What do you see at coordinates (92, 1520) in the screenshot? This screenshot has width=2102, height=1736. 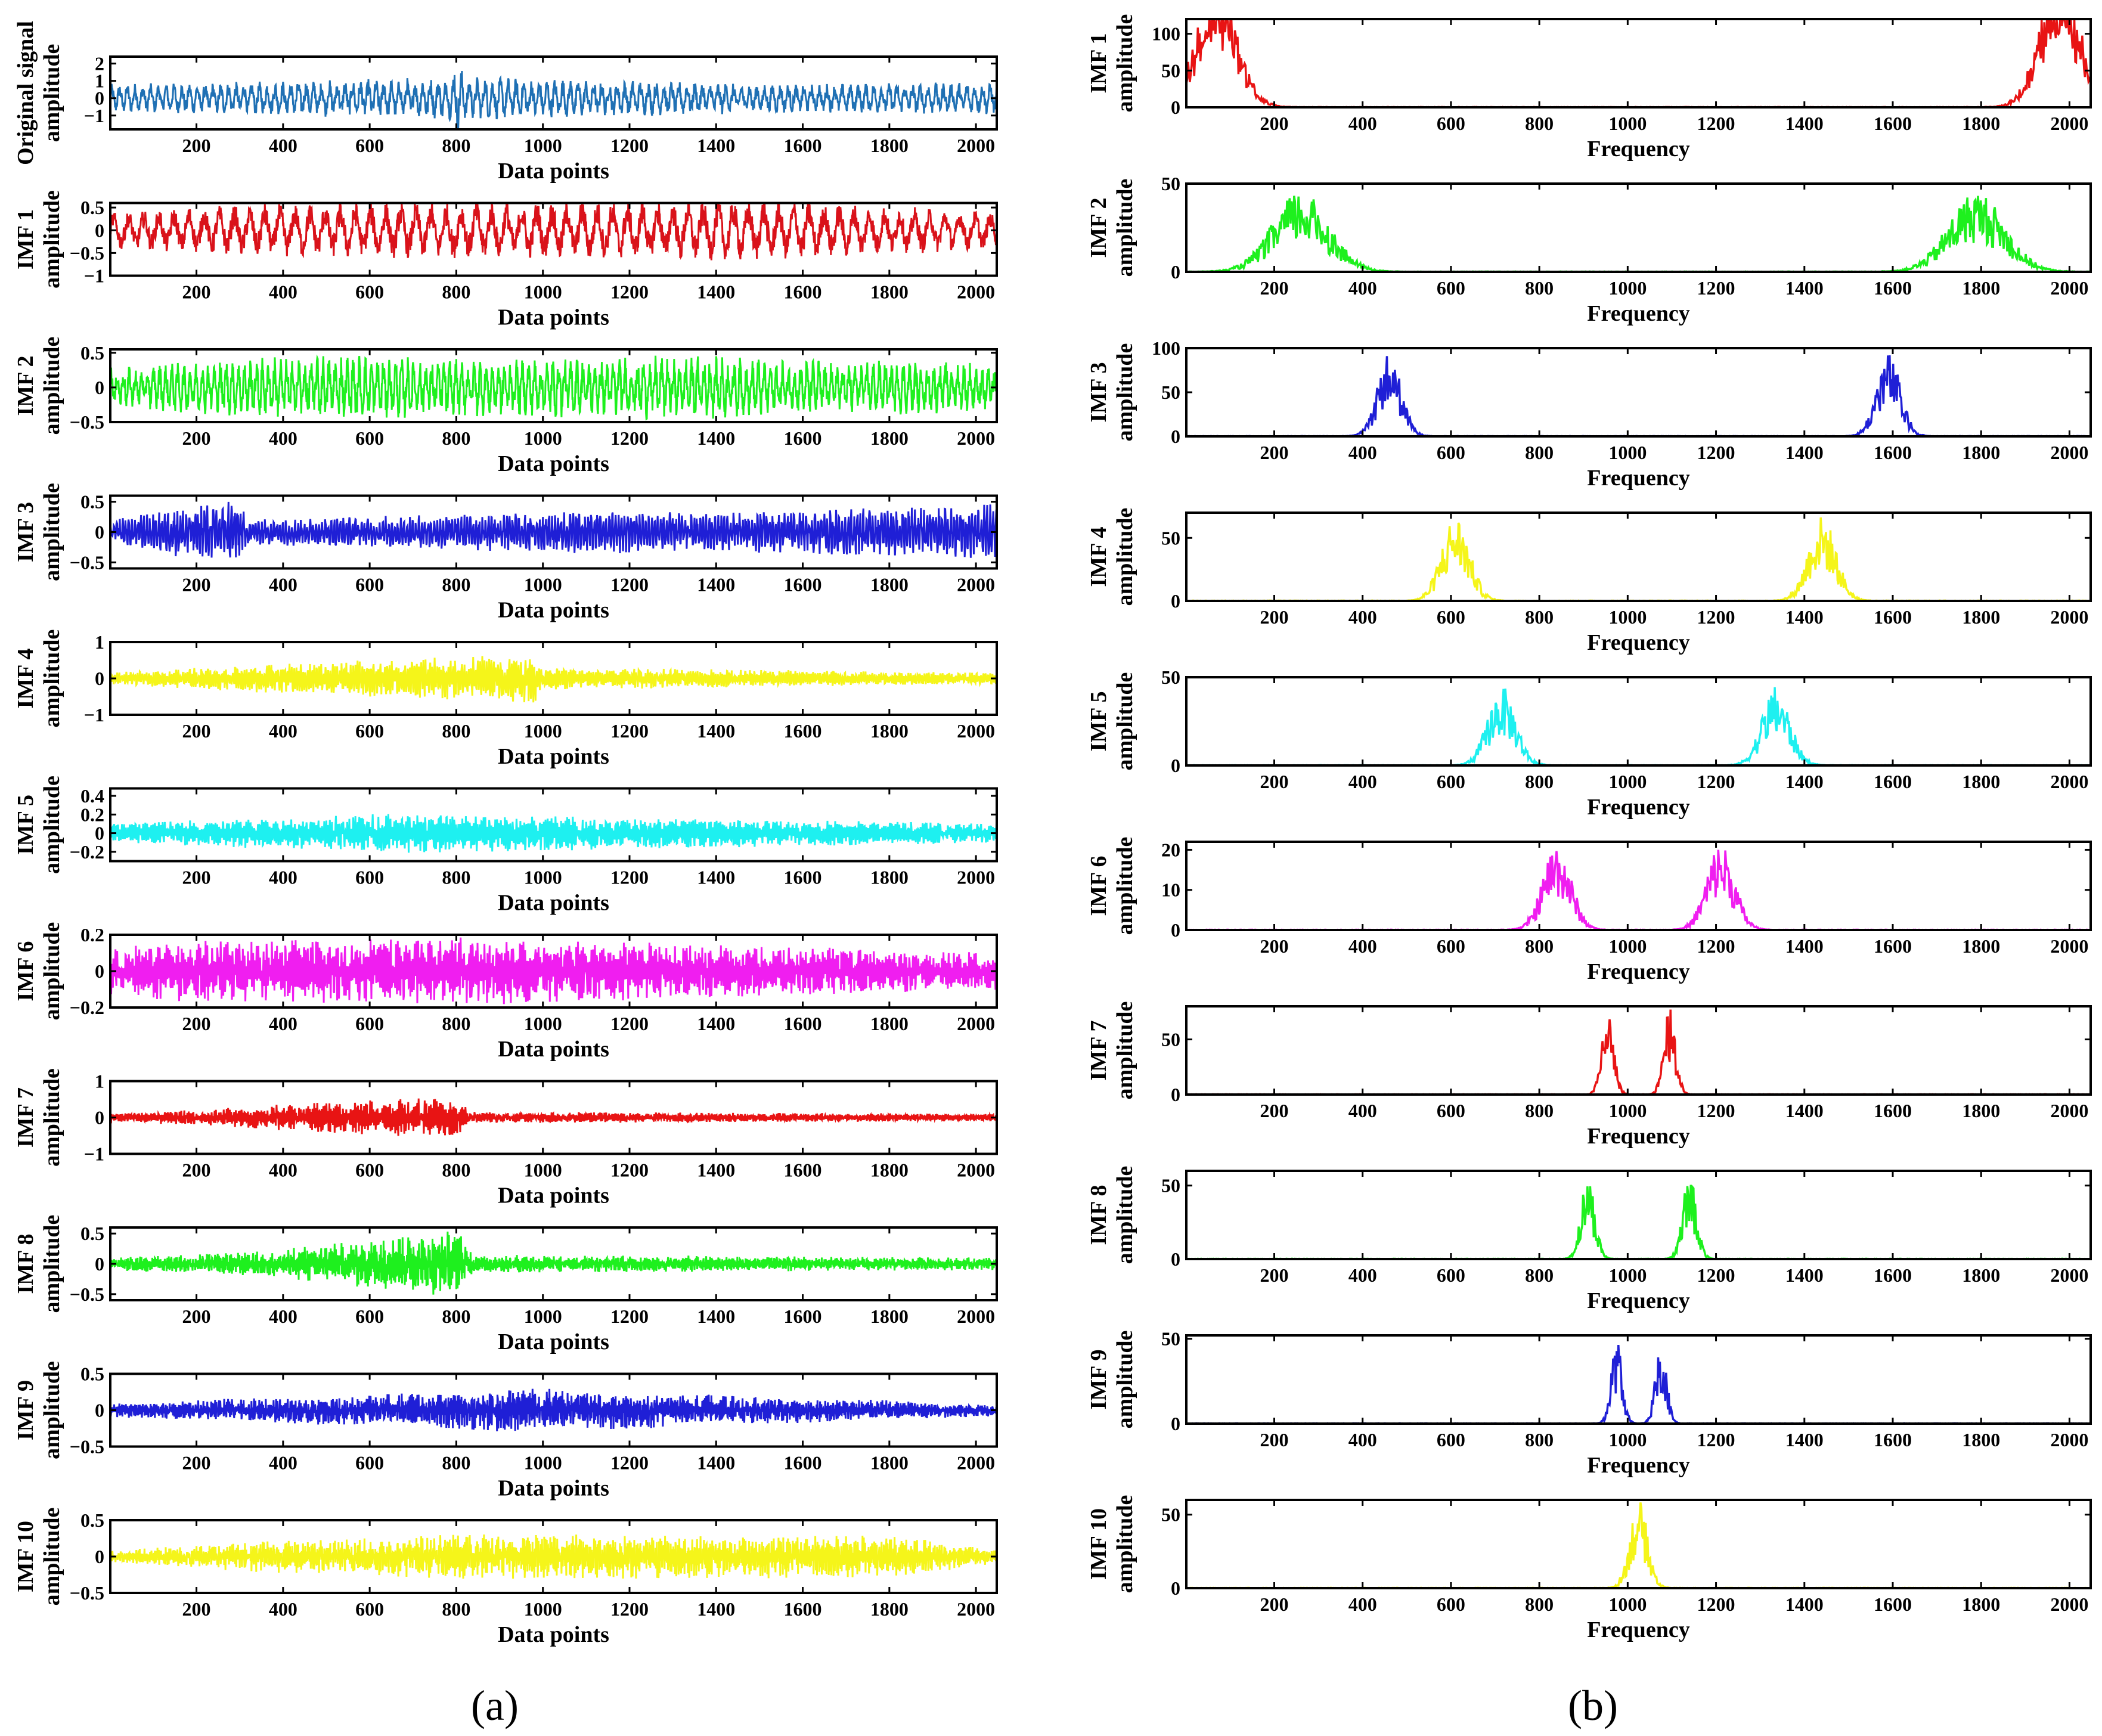 I see `y-tick-label: 0.5` at bounding box center [92, 1520].